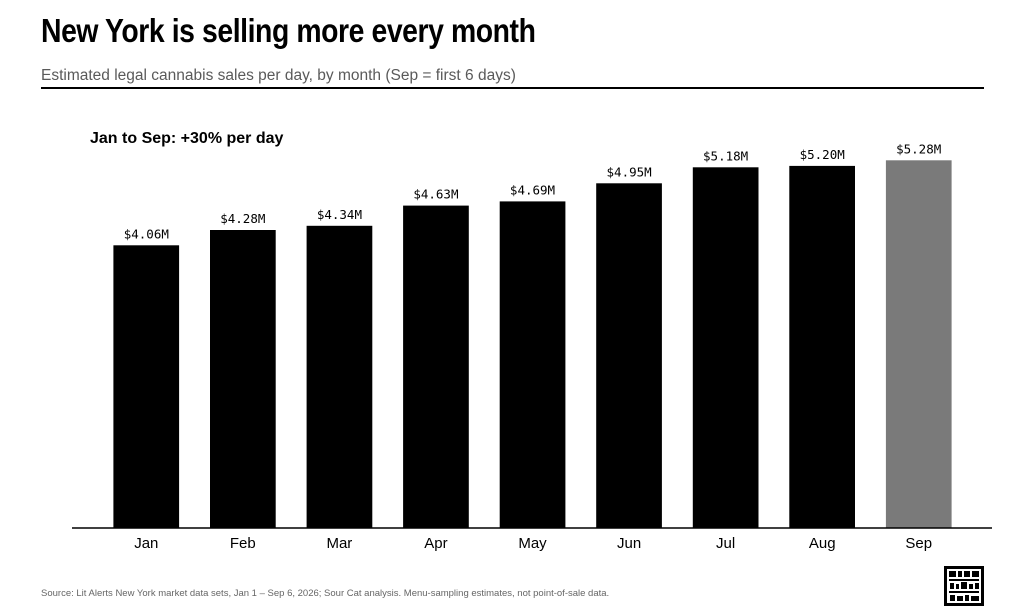  Describe the element at coordinates (725, 543) in the screenshot. I see `x-tick-label-jul: Jul` at that location.